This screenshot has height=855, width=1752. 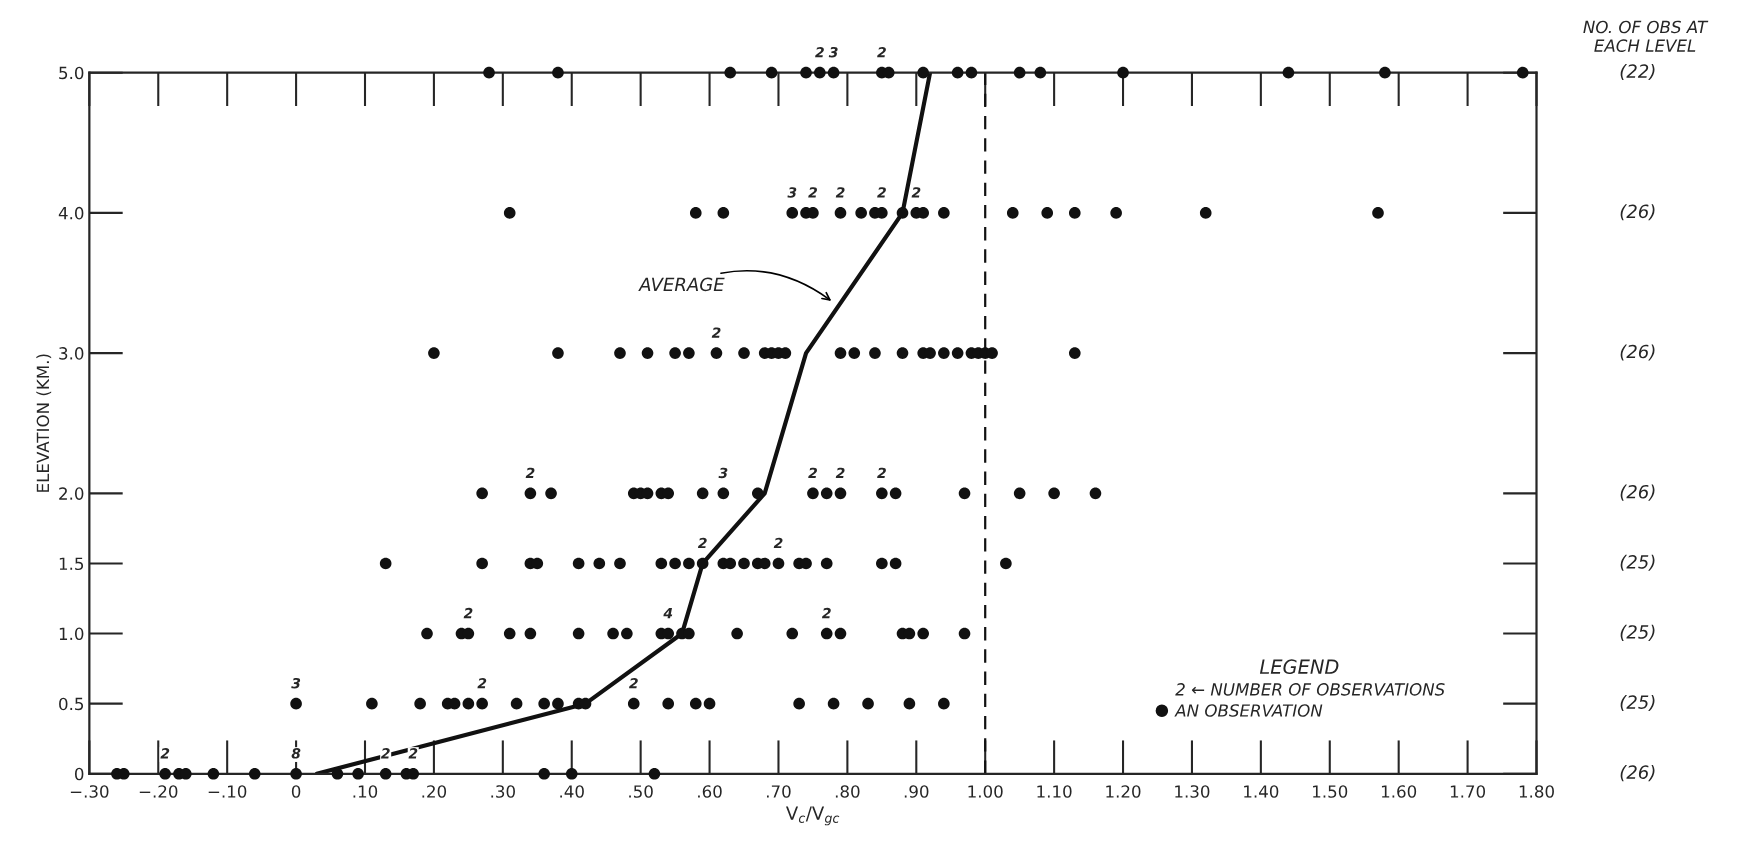 What do you see at coordinates (641, 791) in the screenshot?
I see `x-tick-label: .50` at bounding box center [641, 791].